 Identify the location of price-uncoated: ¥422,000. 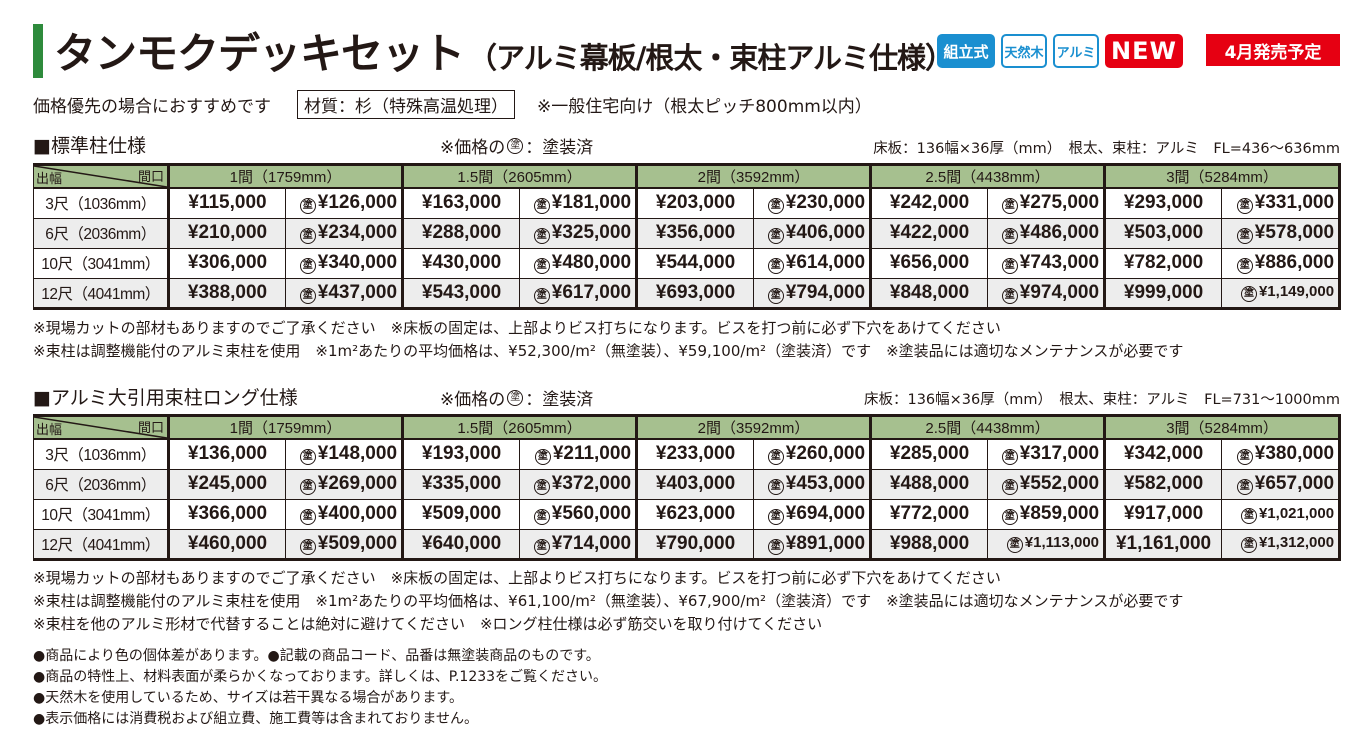
(929, 233).